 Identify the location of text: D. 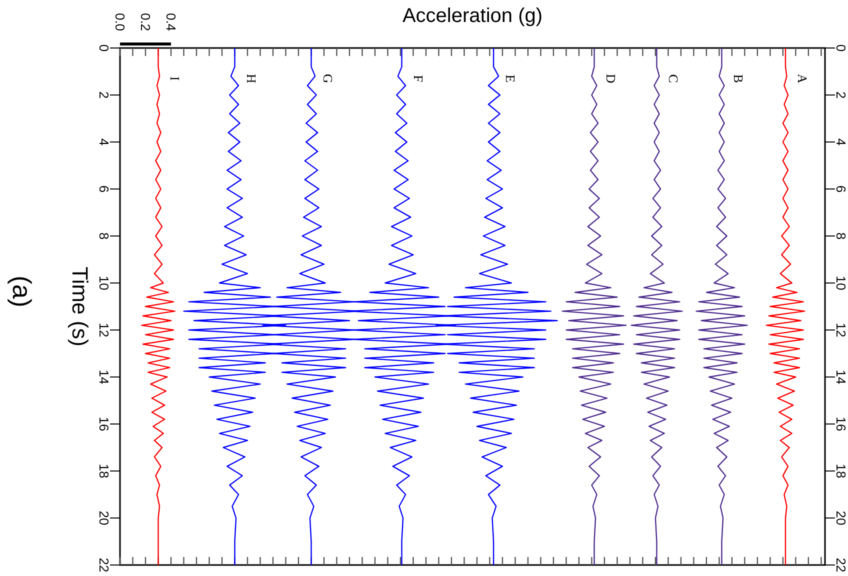
(611, 79).